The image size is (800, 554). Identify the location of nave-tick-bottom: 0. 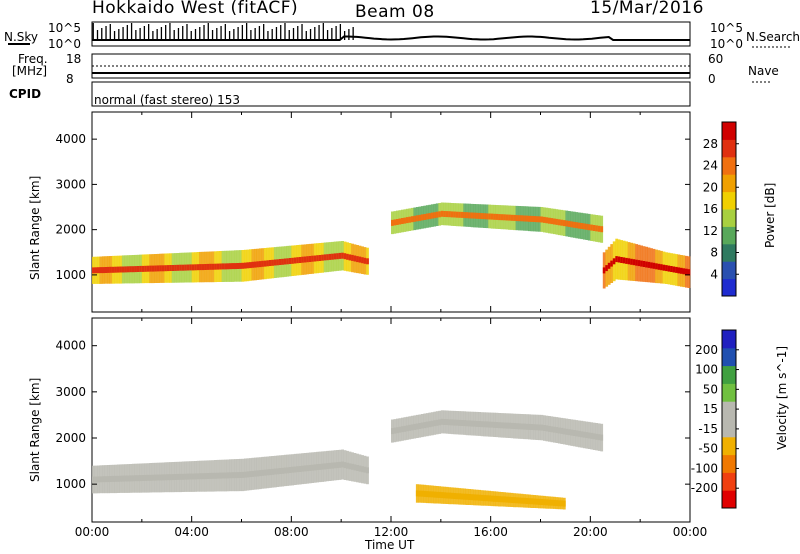
(712, 79).